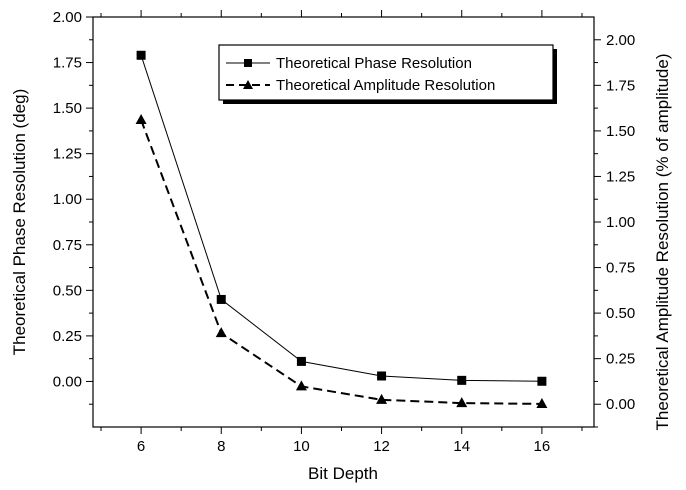 This screenshot has width=686, height=490. What do you see at coordinates (141, 446) in the screenshot?
I see `x-tick-label: 6` at bounding box center [141, 446].